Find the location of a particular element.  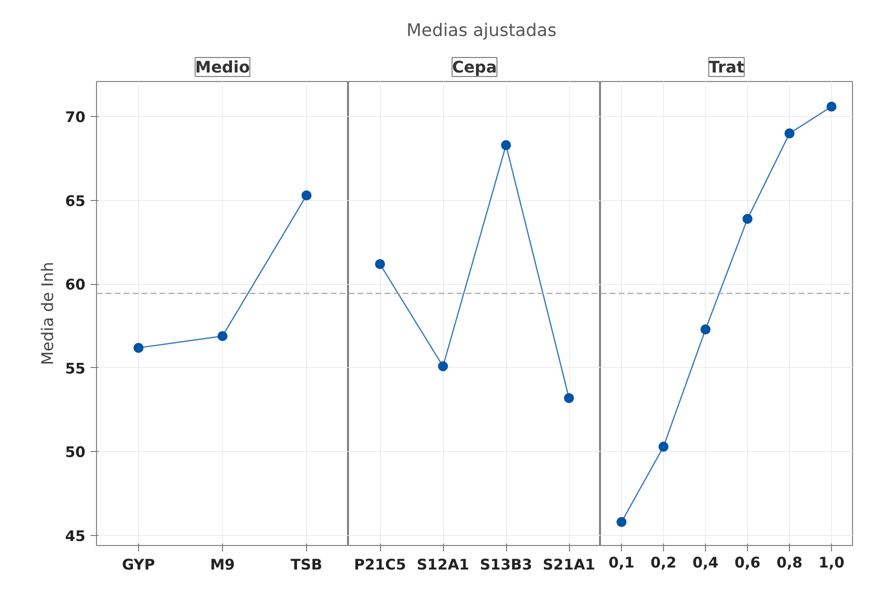

y-tick-label: 50 is located at coordinates (75, 453).